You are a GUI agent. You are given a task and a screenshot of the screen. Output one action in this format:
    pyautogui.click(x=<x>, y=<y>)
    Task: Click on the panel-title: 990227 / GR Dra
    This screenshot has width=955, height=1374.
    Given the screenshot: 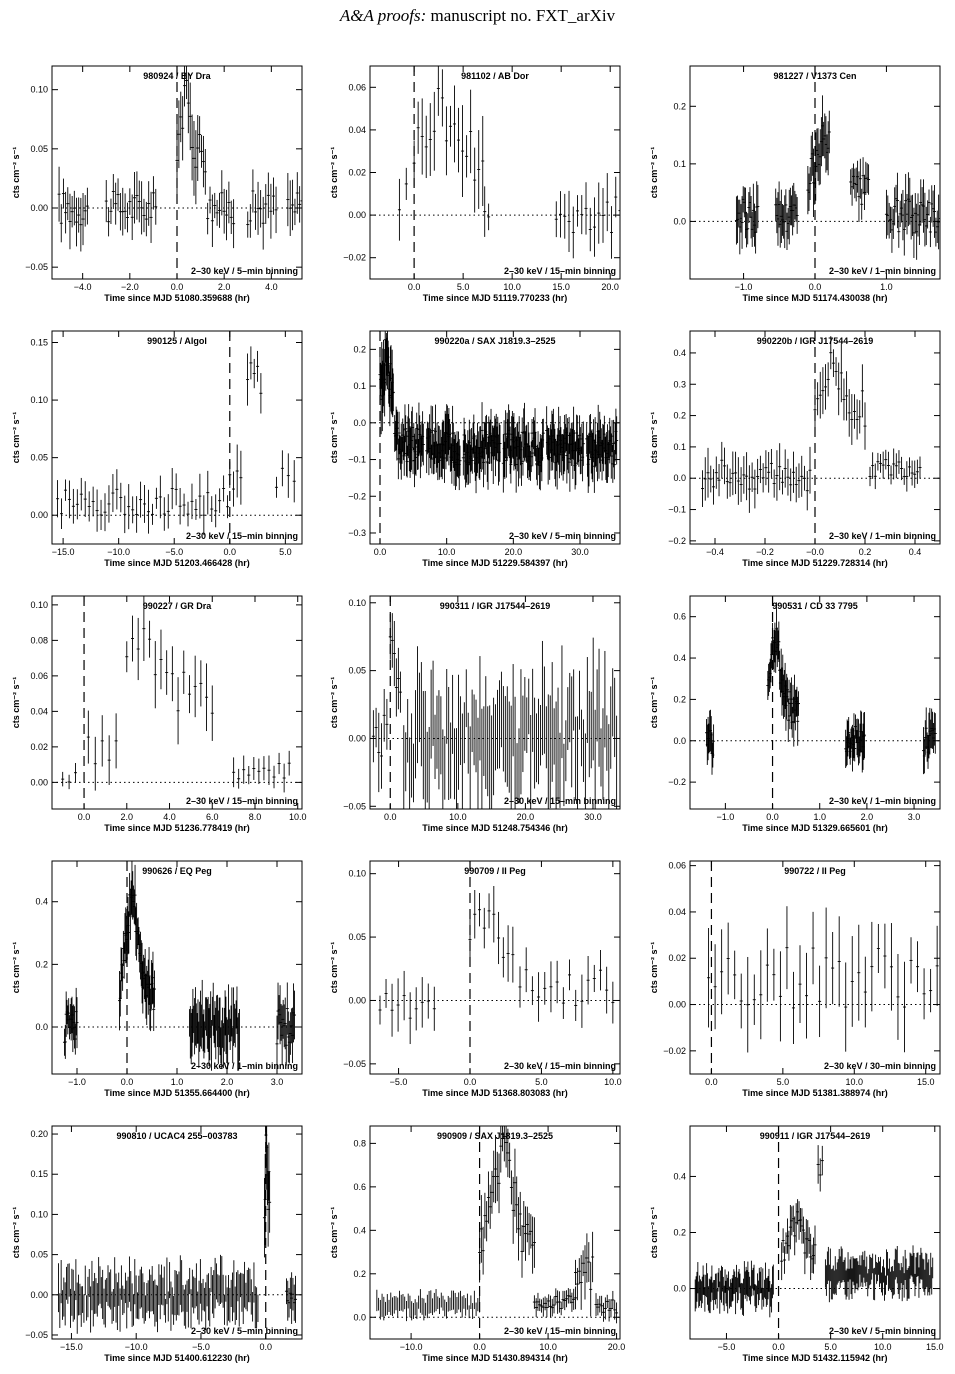 What is the action you would take?
    pyautogui.click(x=178, y=606)
    